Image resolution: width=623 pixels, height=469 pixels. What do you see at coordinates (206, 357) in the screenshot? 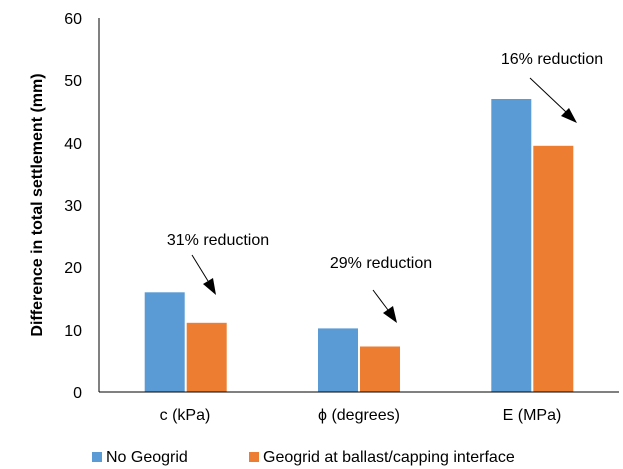
I see `bar-geogrid-c` at bounding box center [206, 357].